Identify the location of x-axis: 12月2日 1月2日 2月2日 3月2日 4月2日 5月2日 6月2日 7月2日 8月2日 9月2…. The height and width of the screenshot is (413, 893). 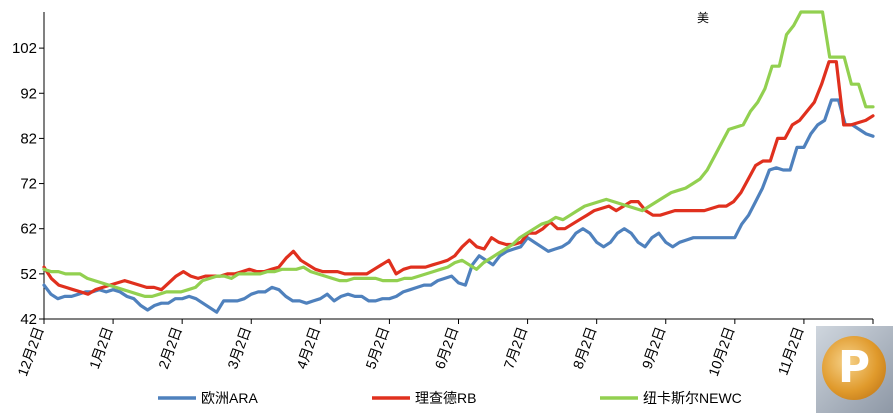
(445, 348).